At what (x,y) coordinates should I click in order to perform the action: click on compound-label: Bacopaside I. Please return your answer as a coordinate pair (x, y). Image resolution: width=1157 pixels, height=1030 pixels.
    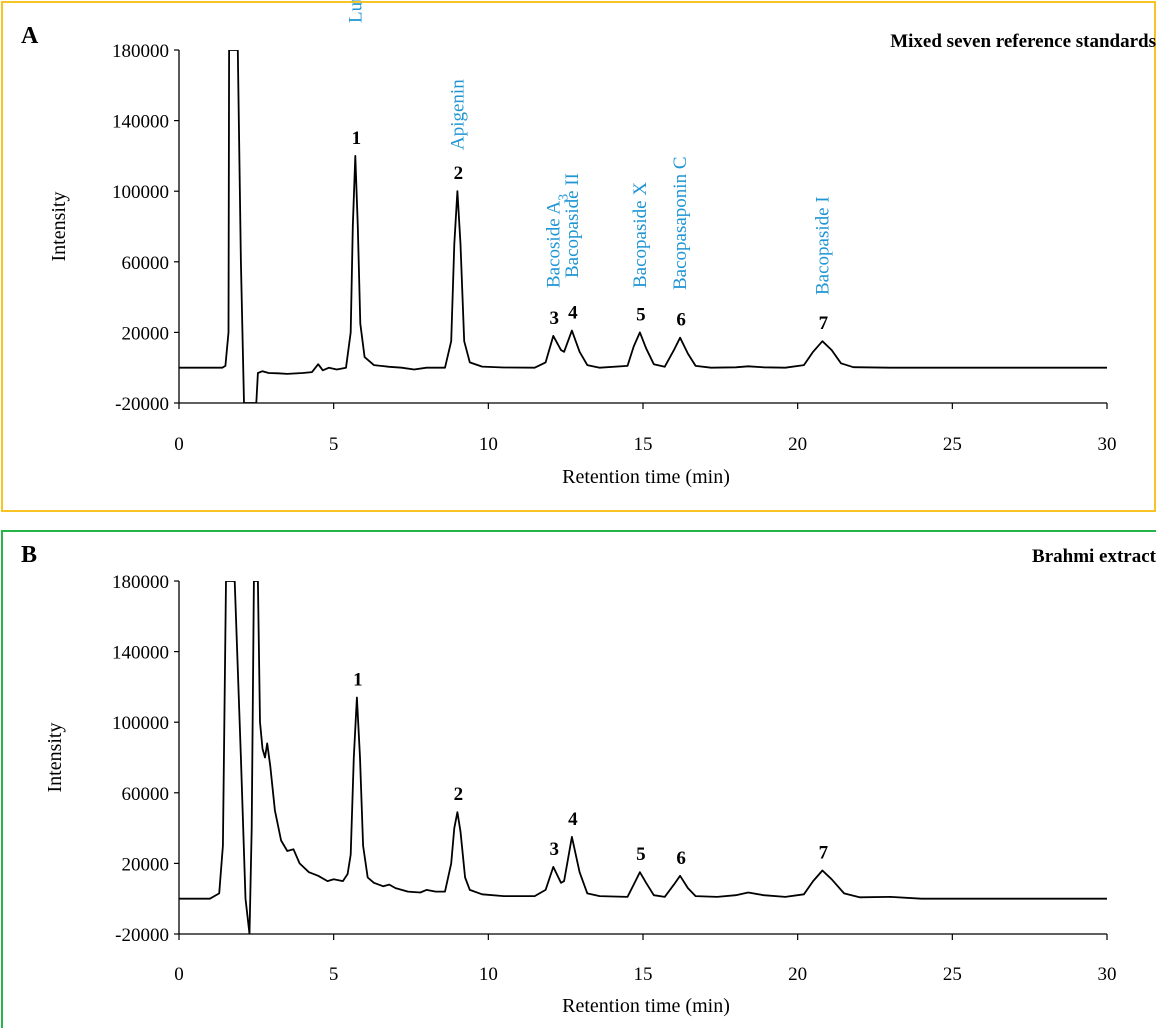
    Looking at the image, I should click on (822, 245).